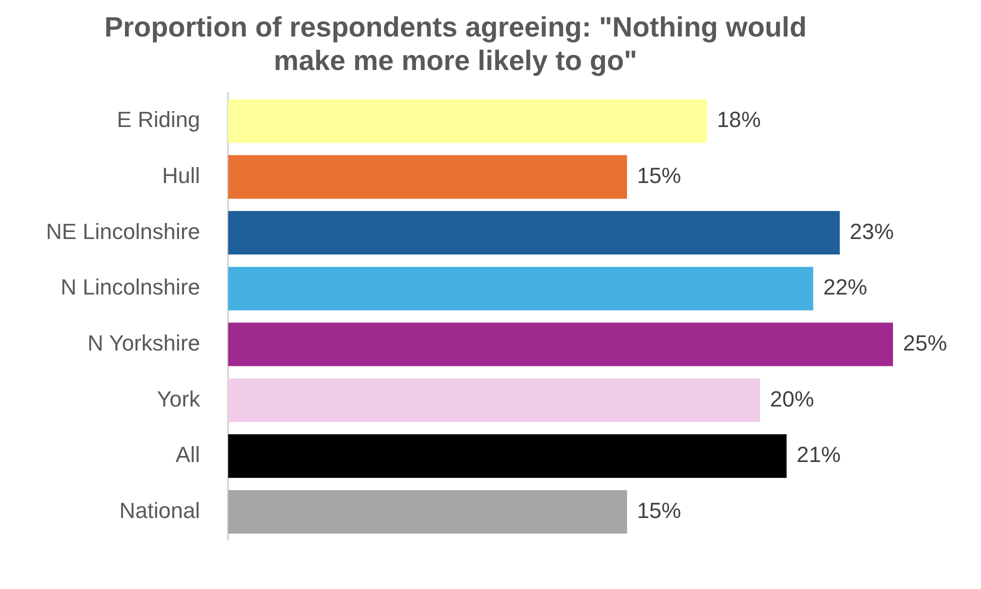  I want to click on y-tick-label: All, so click(188, 455).